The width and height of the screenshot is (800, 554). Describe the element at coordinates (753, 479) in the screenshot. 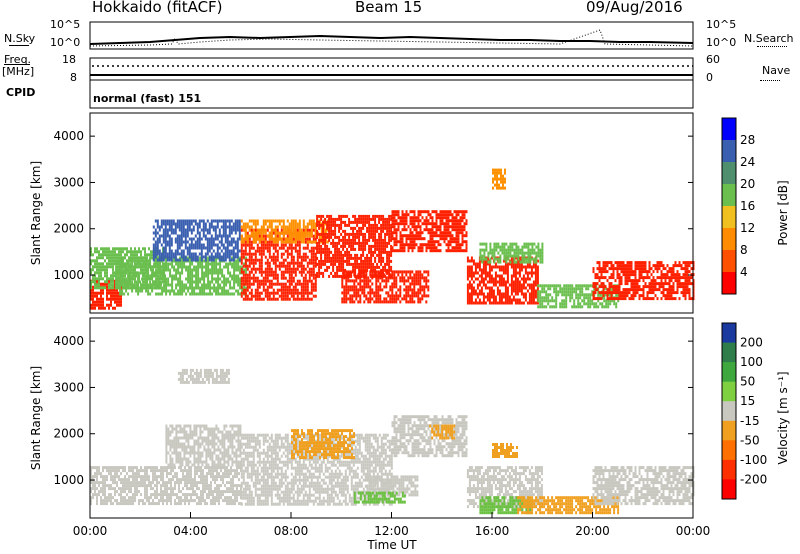

I see `velocity-colorbar-tick-7: -200` at that location.